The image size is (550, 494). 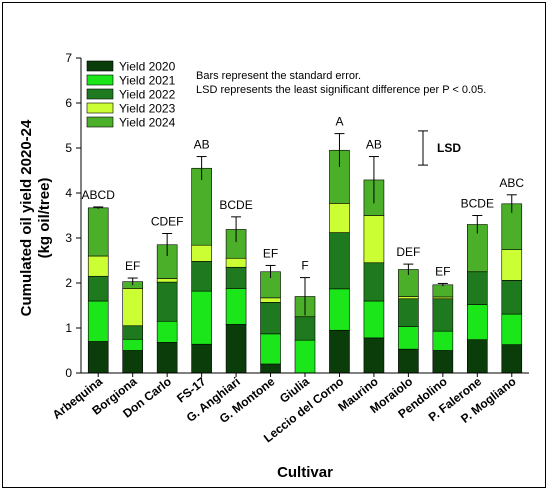 What do you see at coordinates (147, 109) in the screenshot?
I see `legend-label: Yield 2023` at bounding box center [147, 109].